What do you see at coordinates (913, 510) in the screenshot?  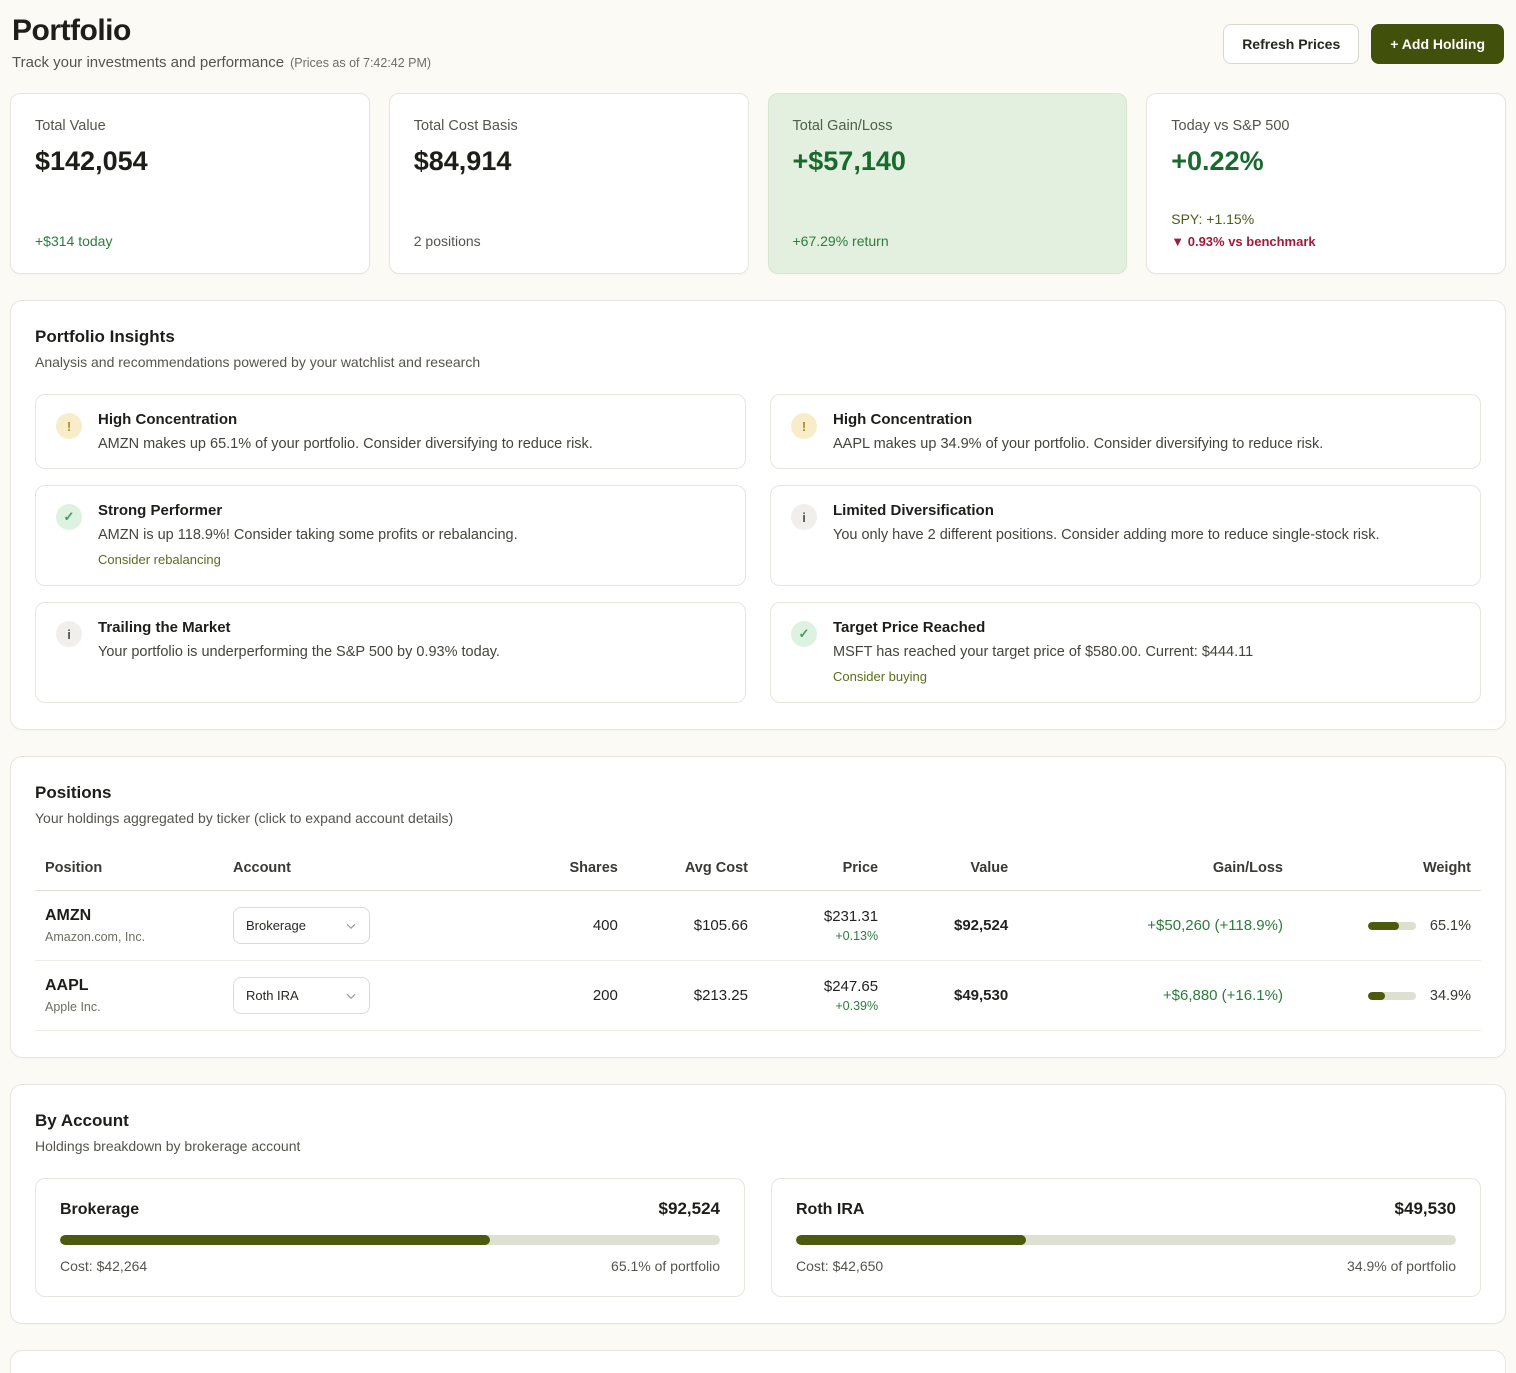 I see `insight-title: Limited Diversification` at bounding box center [913, 510].